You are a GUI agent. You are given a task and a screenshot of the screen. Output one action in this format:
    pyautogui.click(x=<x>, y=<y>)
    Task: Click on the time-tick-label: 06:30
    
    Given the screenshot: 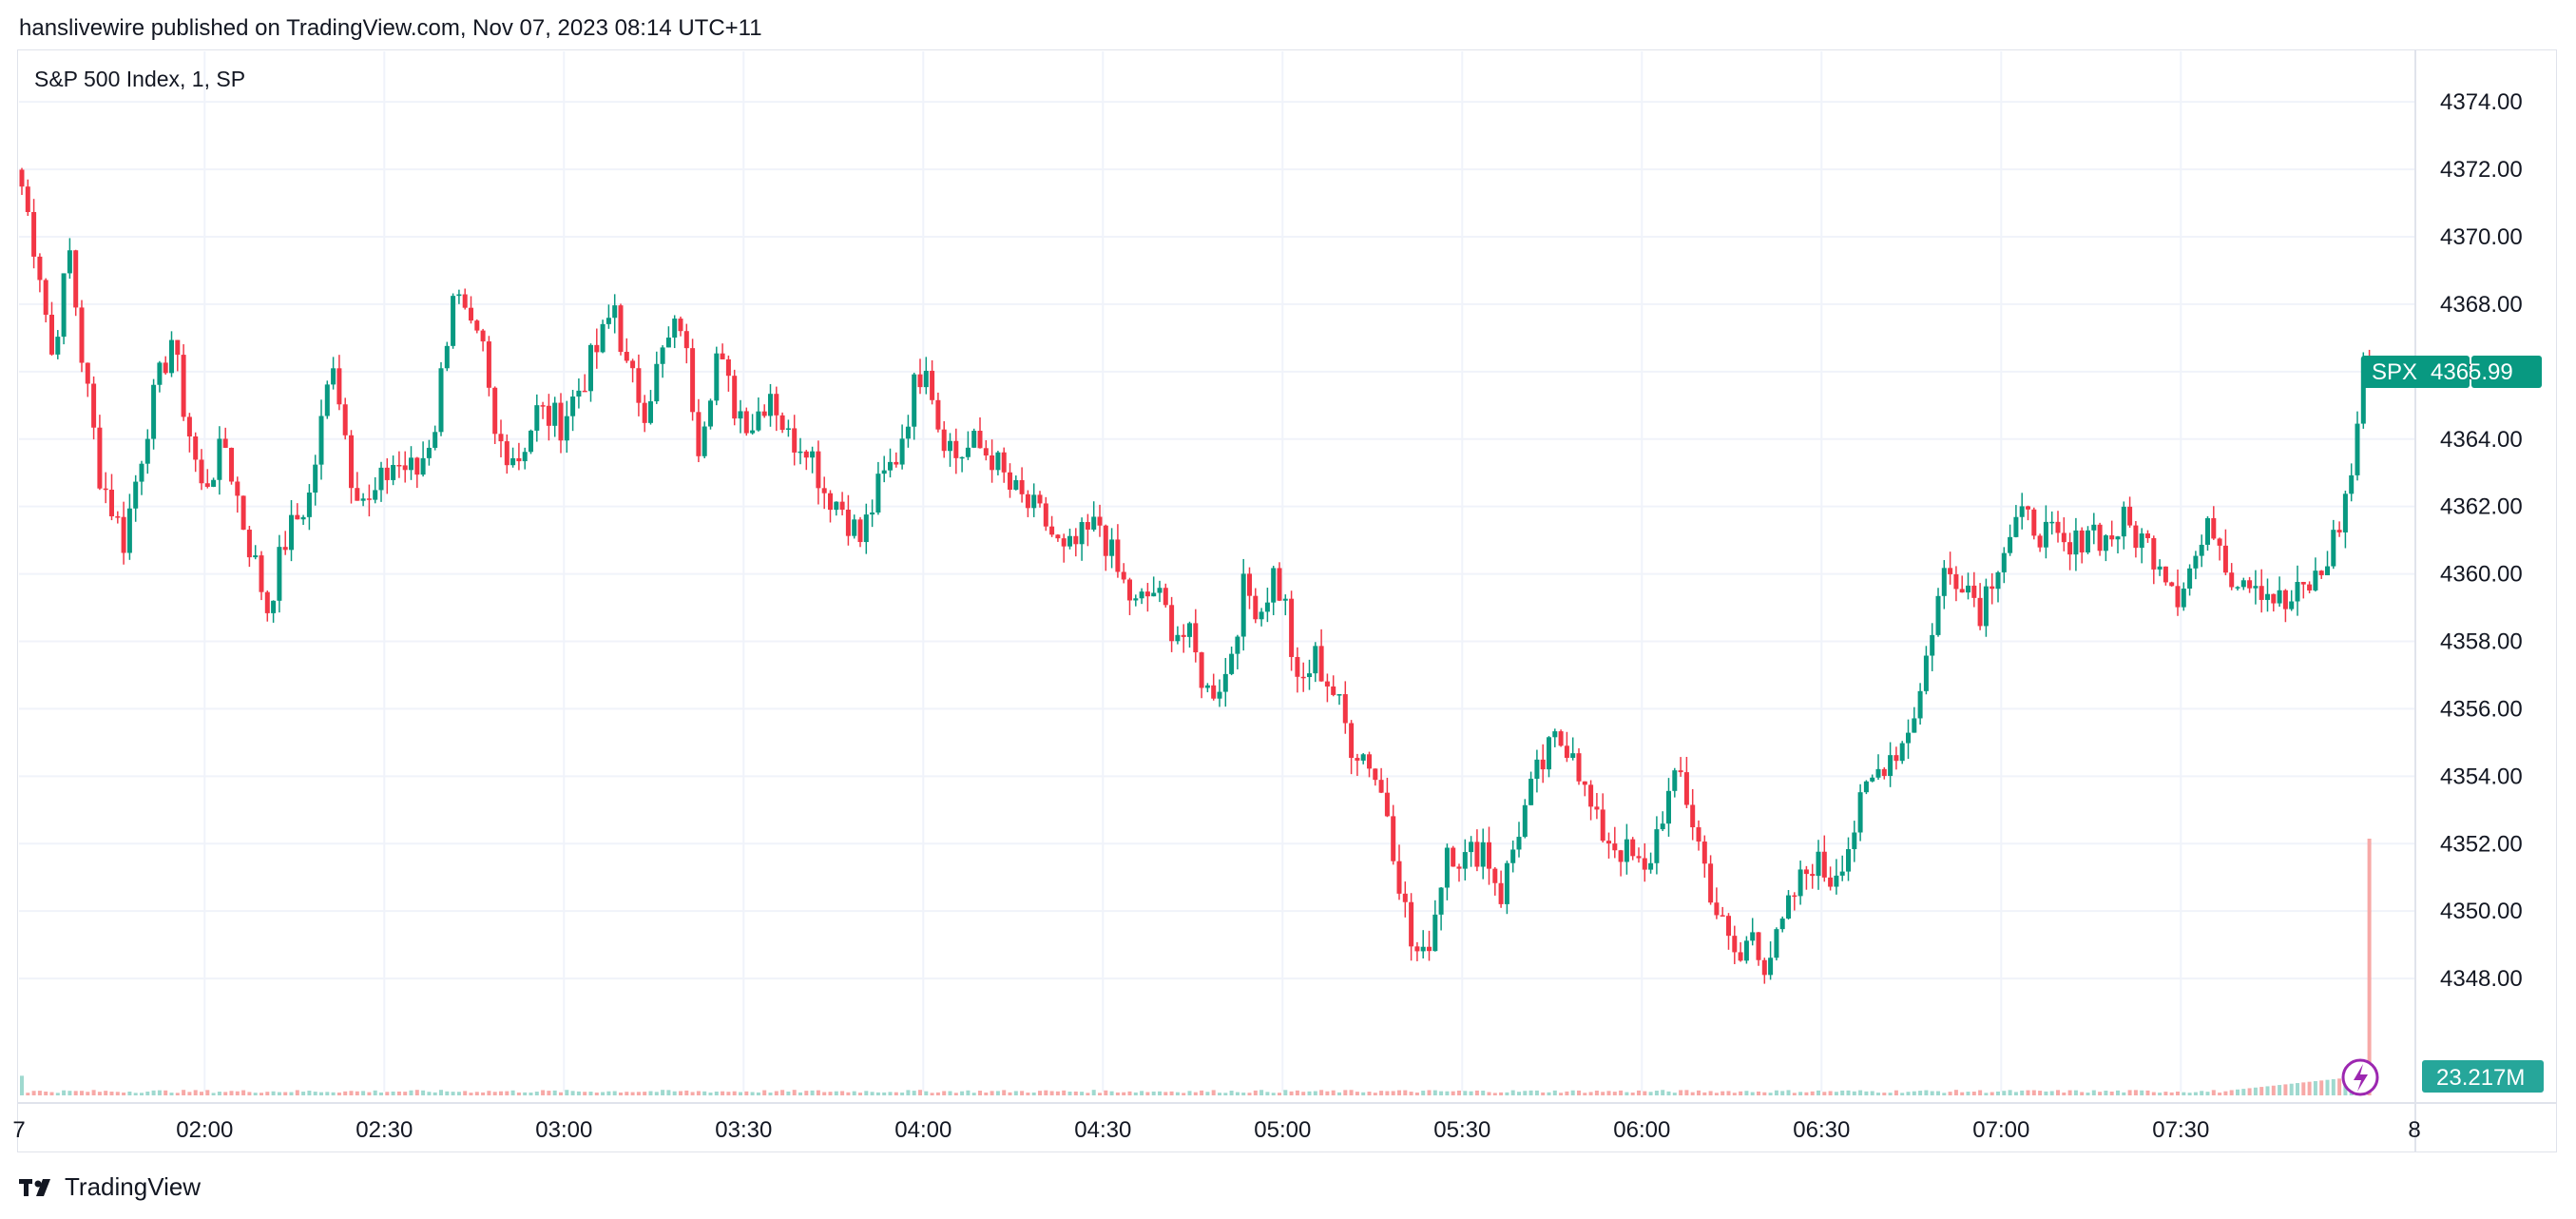 What is the action you would take?
    pyautogui.click(x=1821, y=1130)
    